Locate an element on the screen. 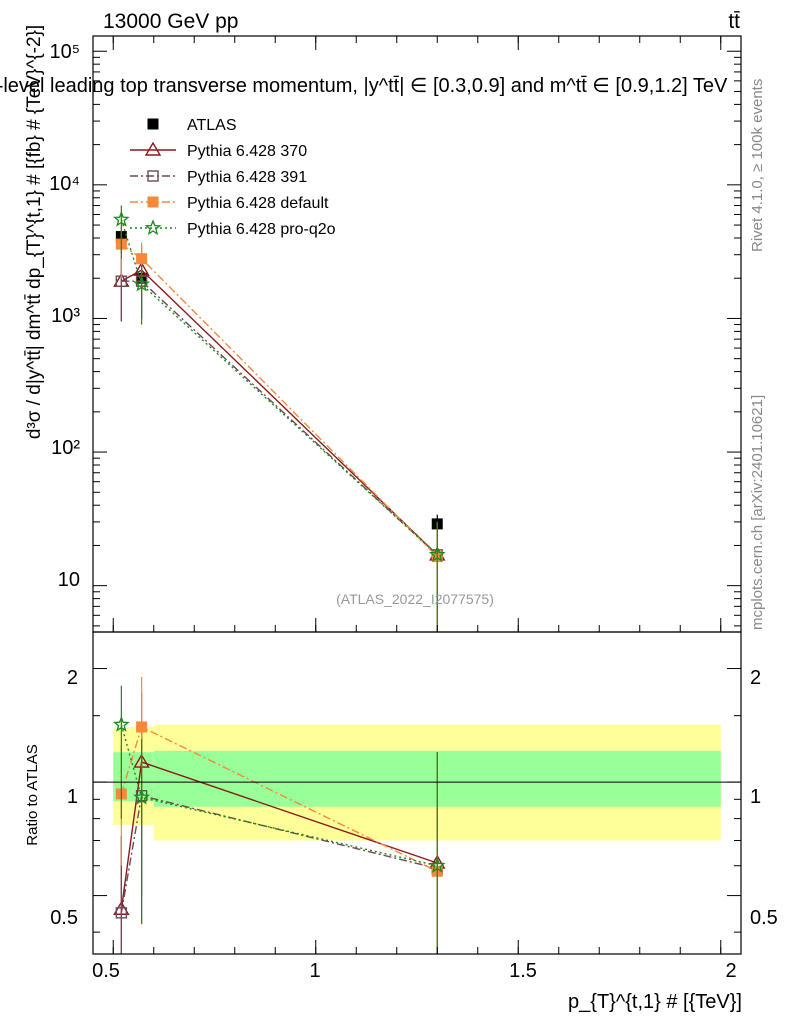  mcplots-label: mcplots.cern.ch [arXiv:2401.10621] is located at coordinates (757, 512).